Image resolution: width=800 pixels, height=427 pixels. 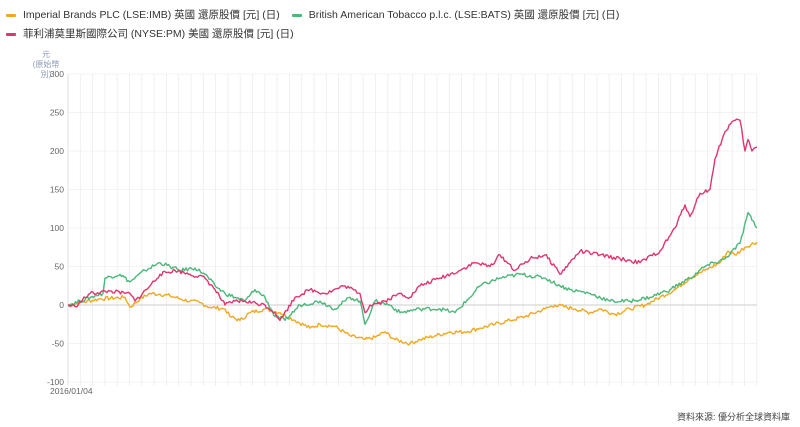 What do you see at coordinates (71, 391) in the screenshot?
I see `x-axis-start-label: 2016/01/04` at bounding box center [71, 391].